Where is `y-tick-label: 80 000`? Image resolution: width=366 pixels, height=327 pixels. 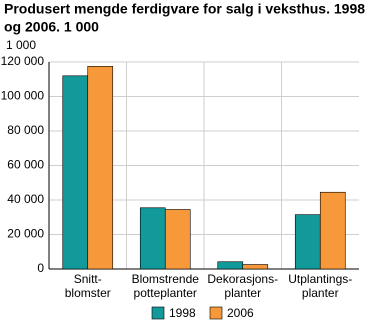
y-tick-label: 80 000 is located at coordinates (25, 130).